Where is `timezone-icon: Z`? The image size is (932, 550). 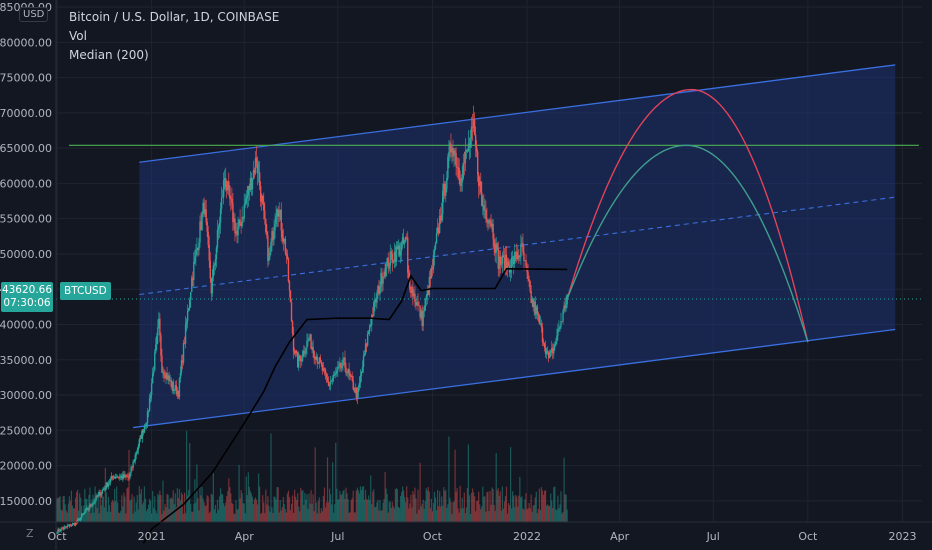 timezone-icon: Z is located at coordinates (30, 533).